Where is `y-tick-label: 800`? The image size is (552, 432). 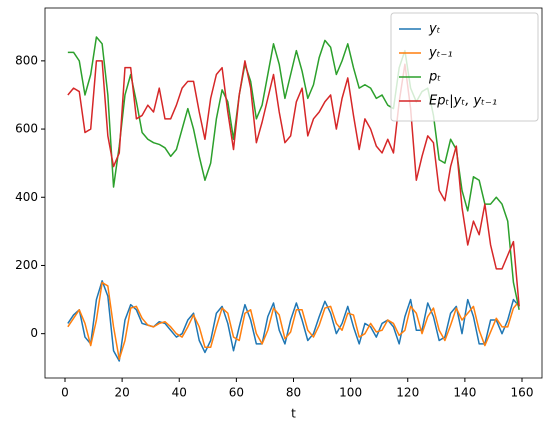
y-tick-label: 800 is located at coordinates (26, 60).